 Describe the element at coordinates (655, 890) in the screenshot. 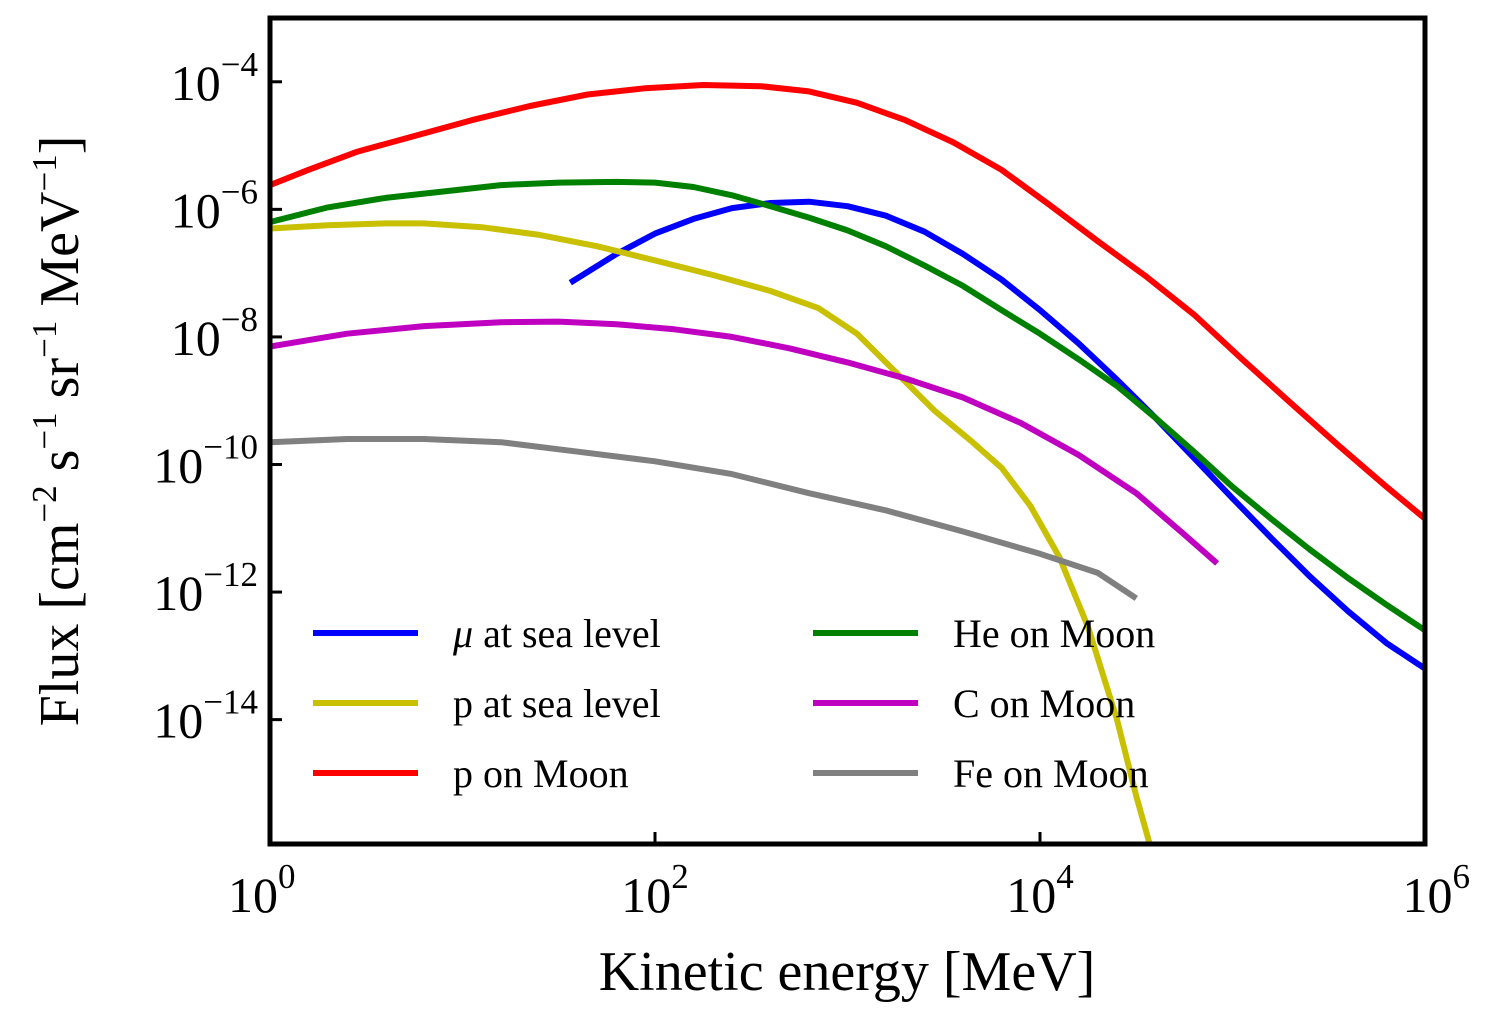

I see `x-tick-label: 10²` at that location.